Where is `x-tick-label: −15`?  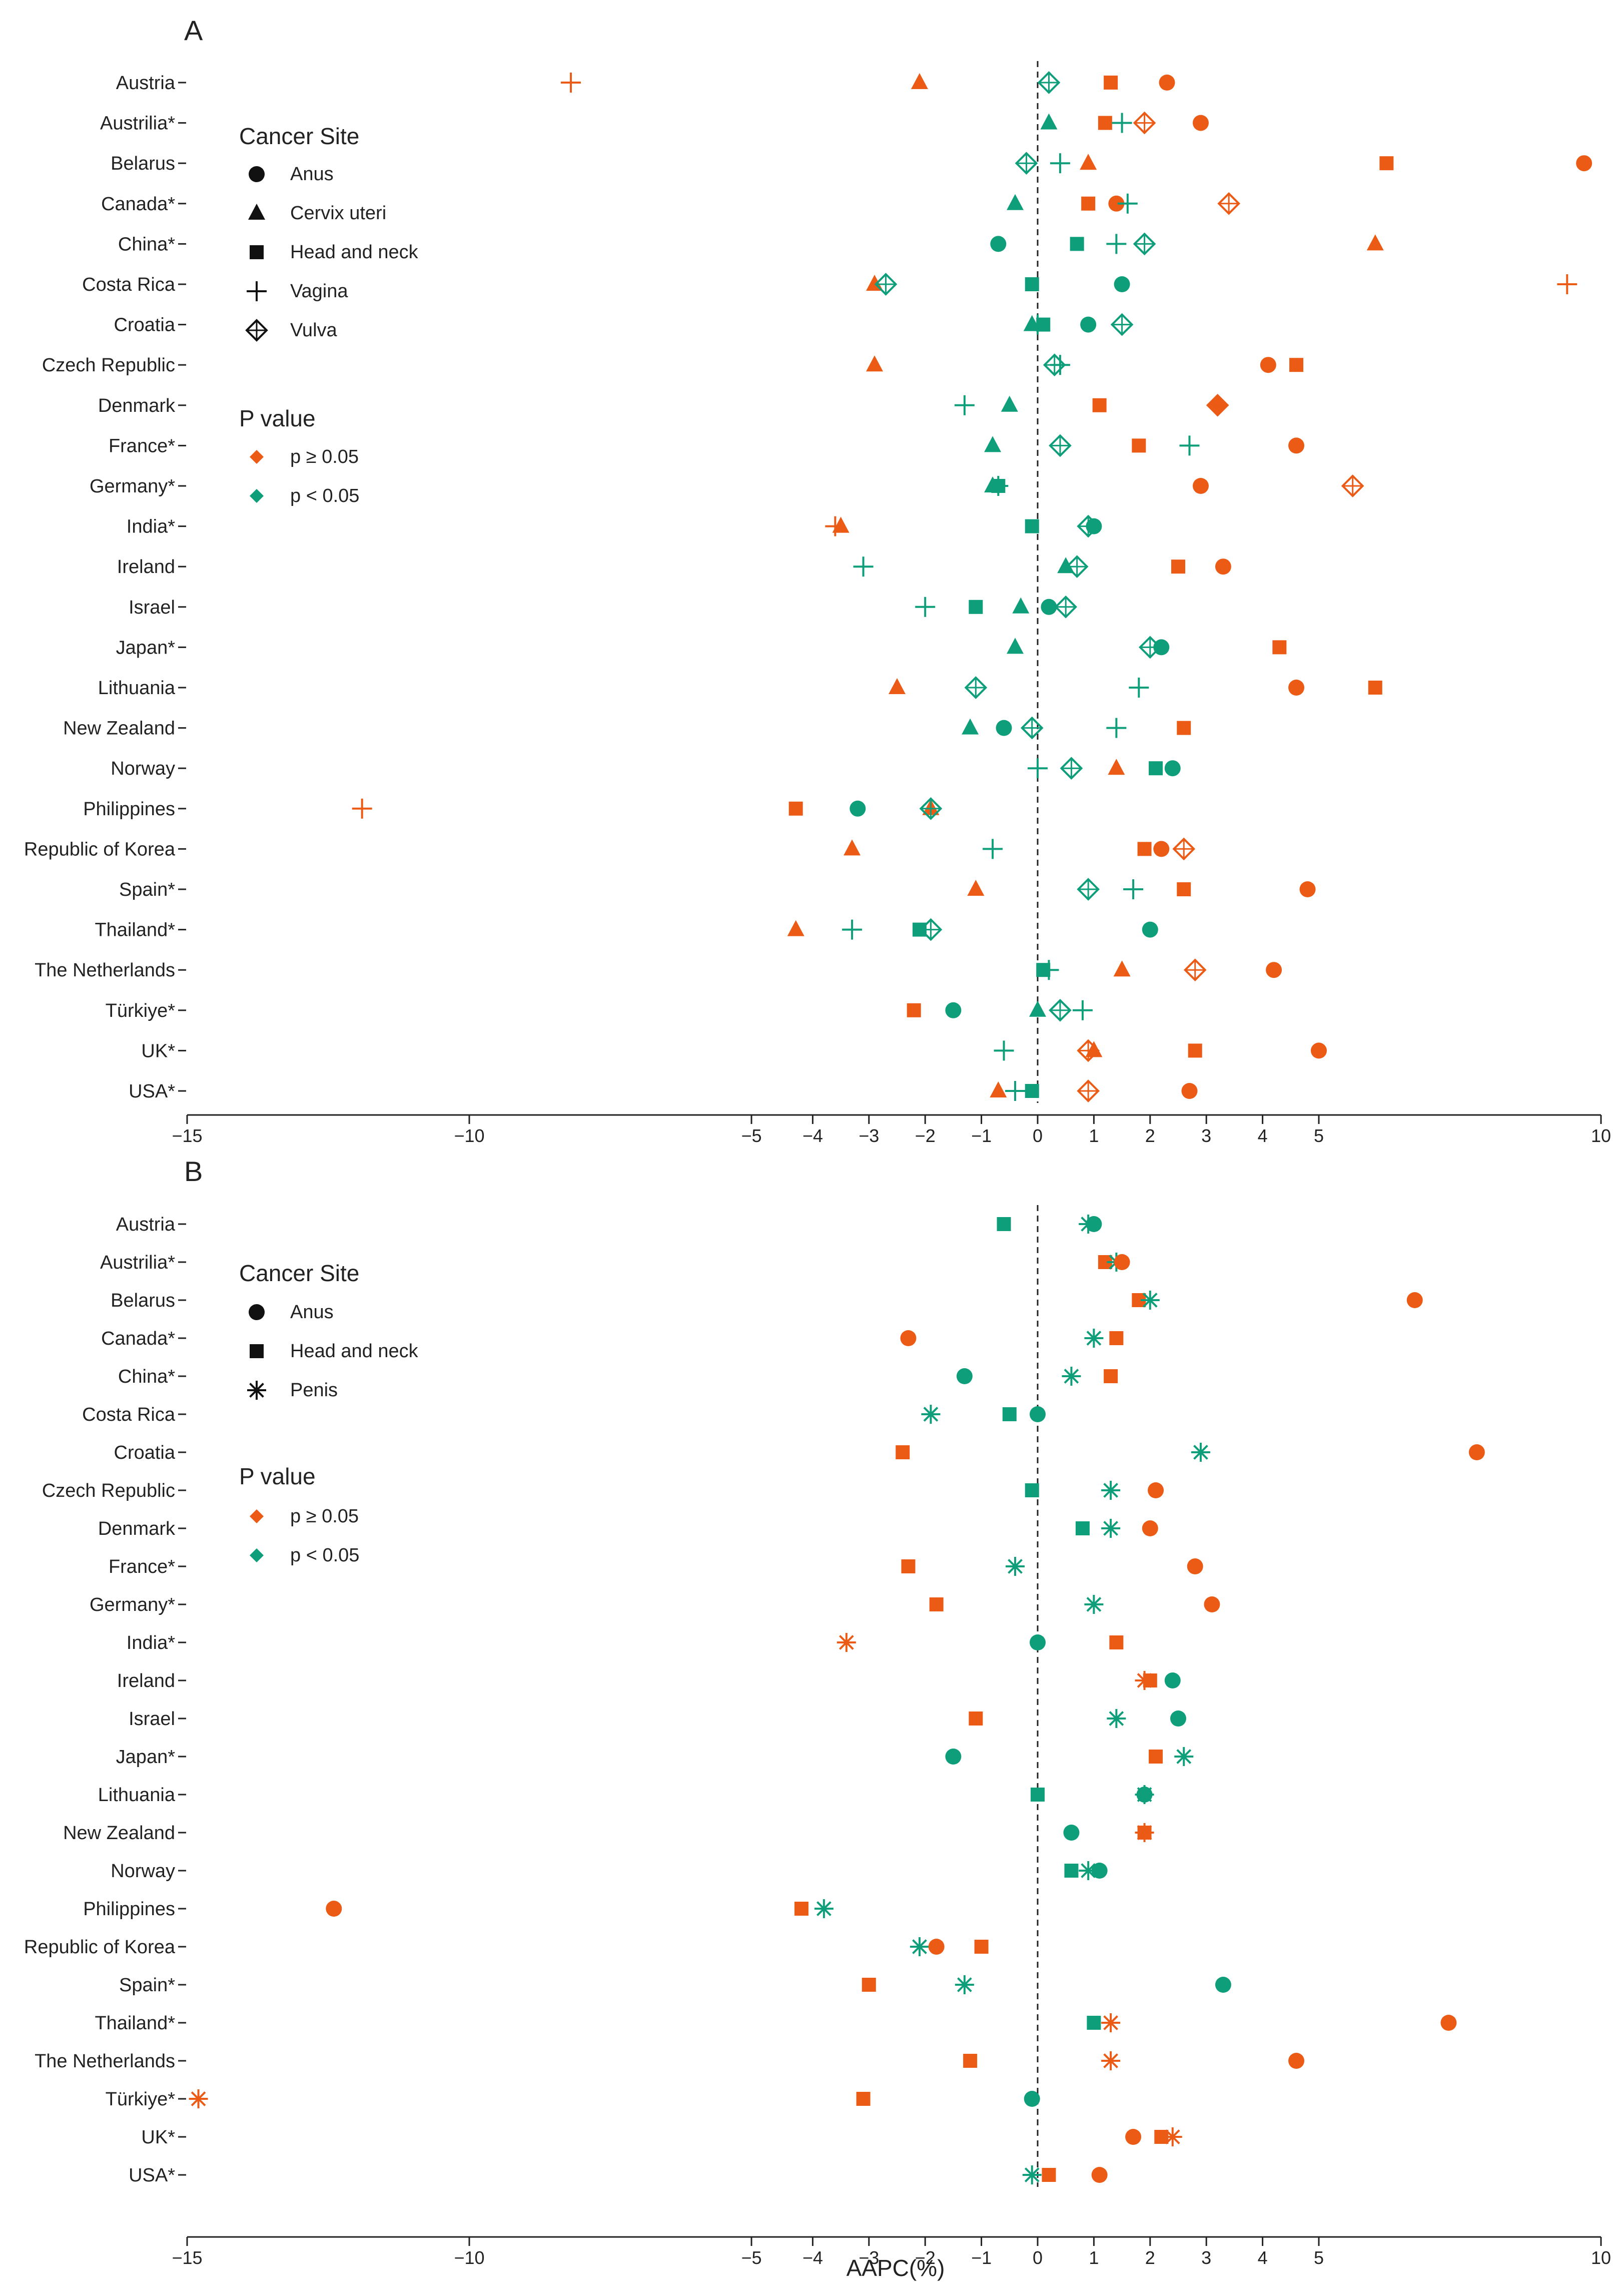 x-tick-label: −15 is located at coordinates (187, 2257).